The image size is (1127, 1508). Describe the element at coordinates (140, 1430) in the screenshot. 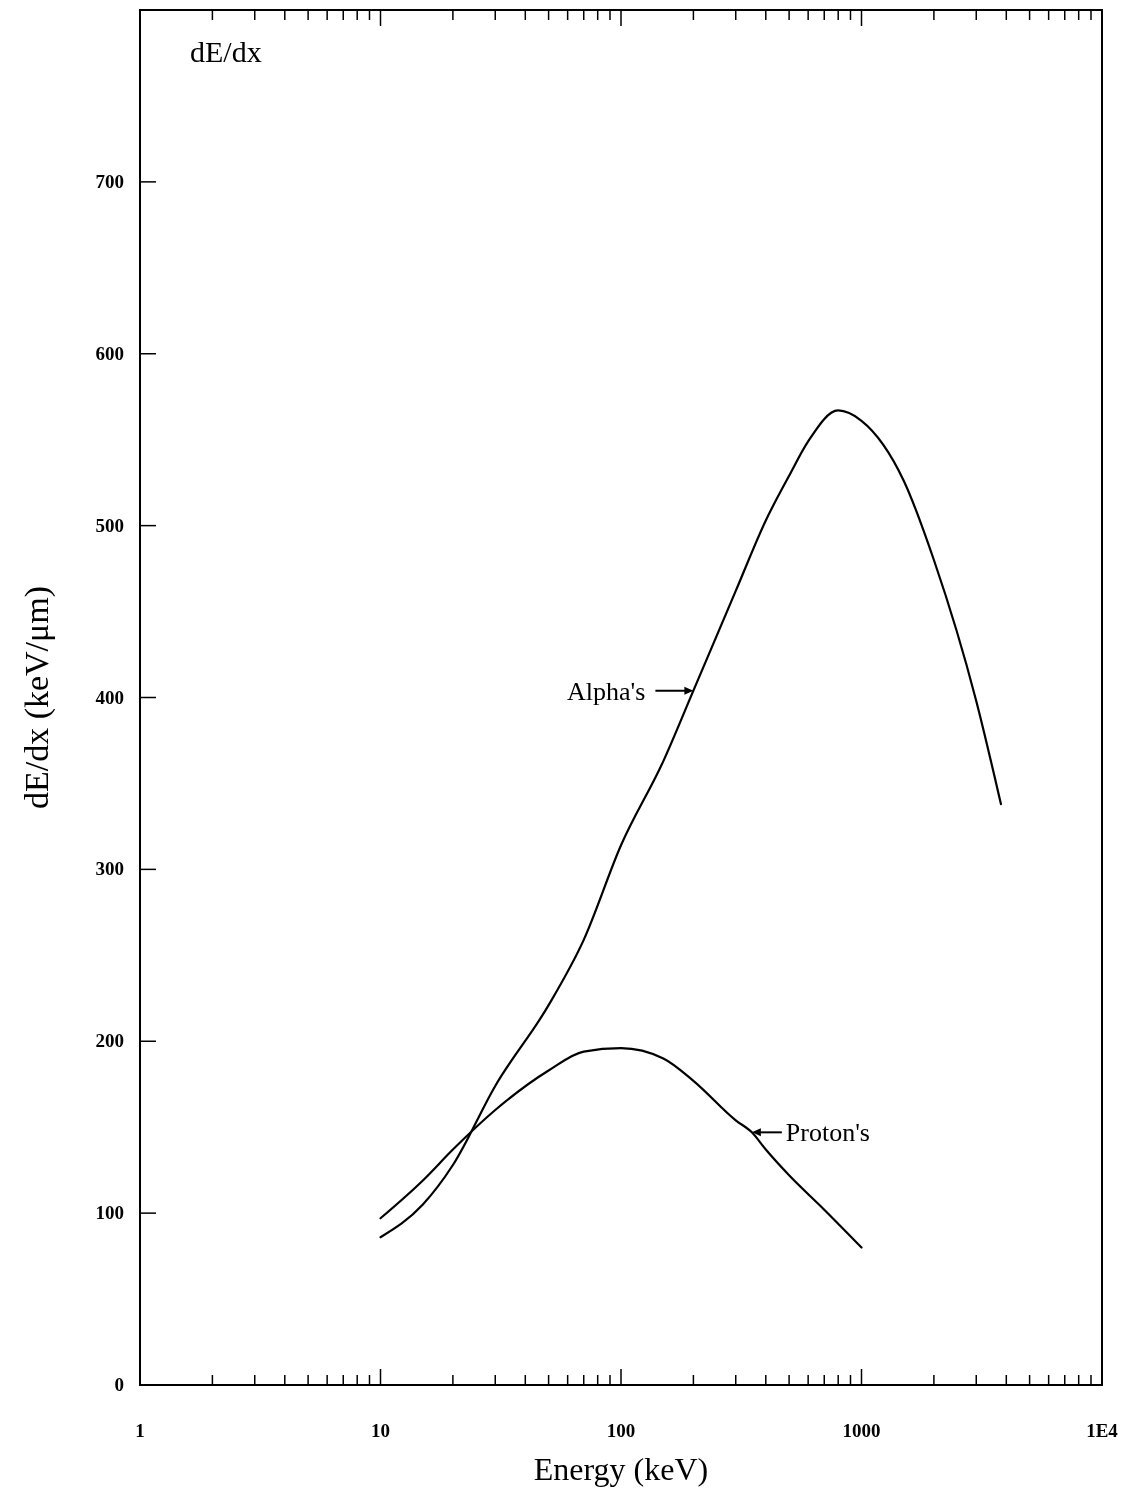

I see `x-tick-label: 1` at that location.